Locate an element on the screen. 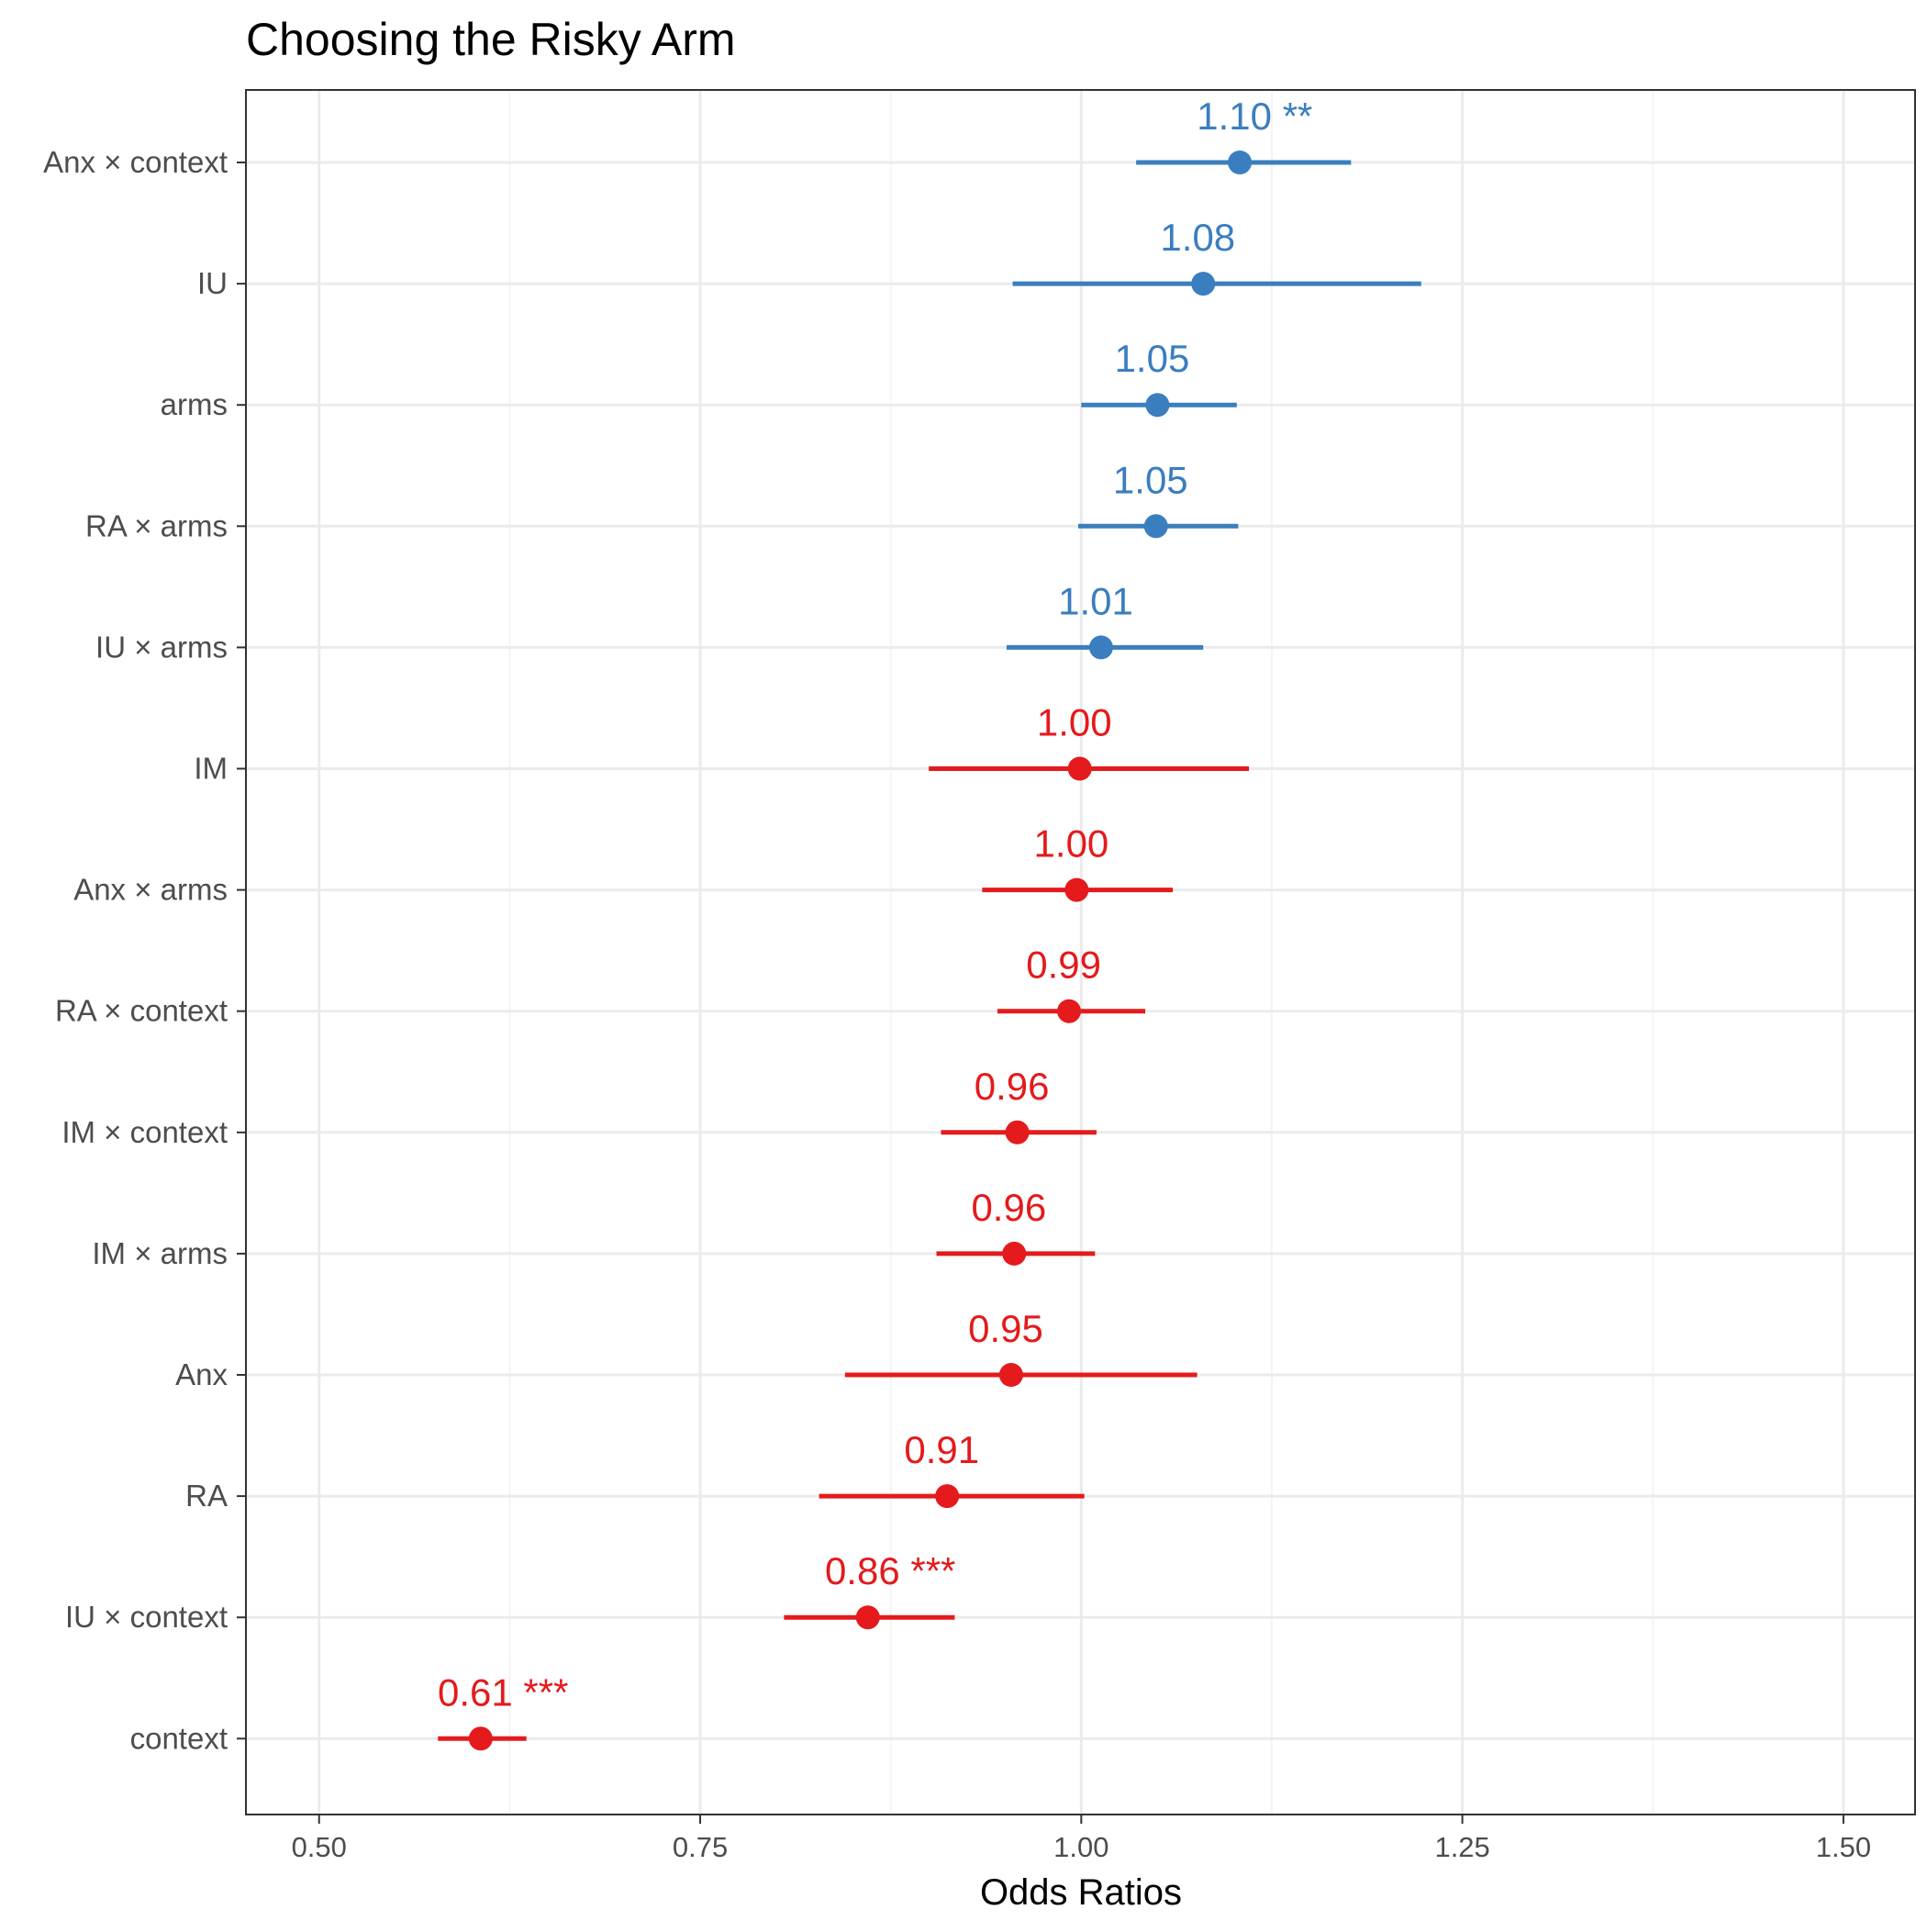 This screenshot has height=1932, width=1927. value-label: 0.61 *** is located at coordinates (503, 1692).